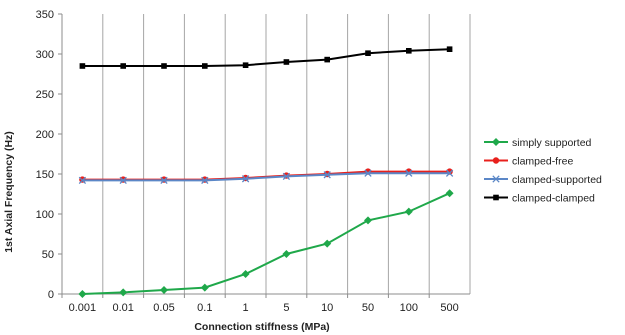 Image resolution: width=625 pixels, height=335 pixels. Describe the element at coordinates (552, 143) in the screenshot. I see `legend-label: simply supported` at that location.